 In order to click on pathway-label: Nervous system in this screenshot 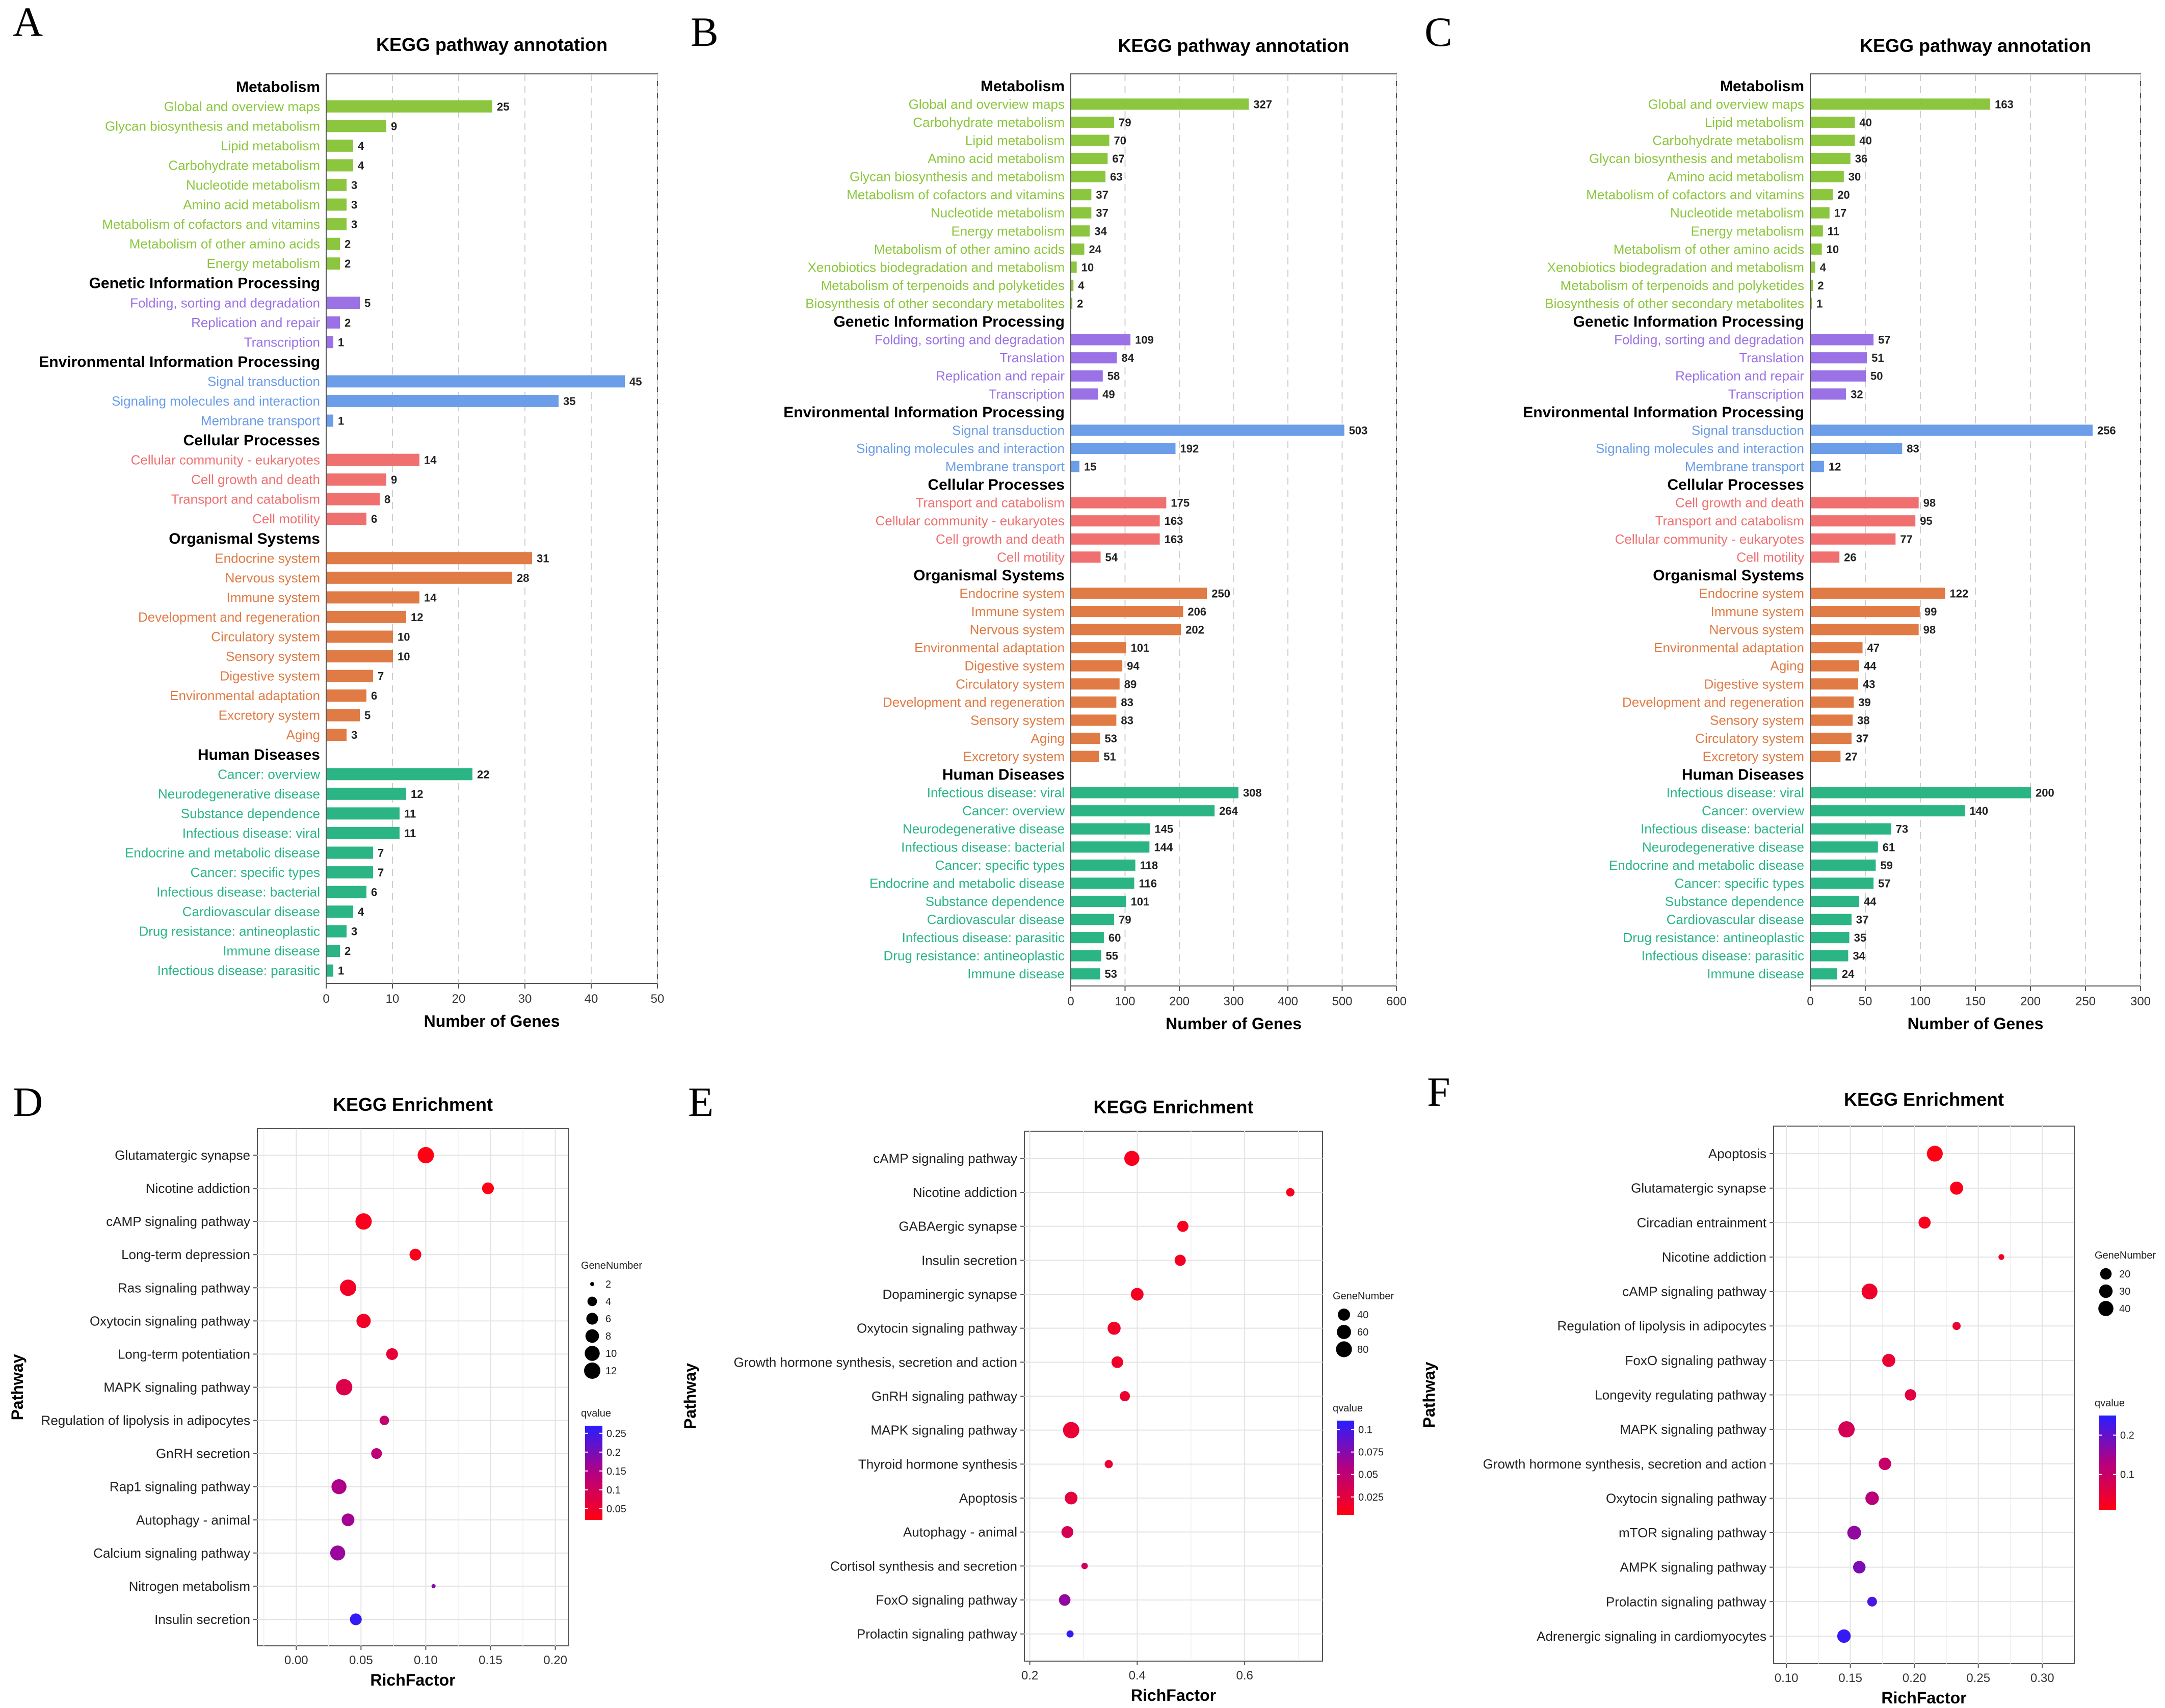, I will do `click(272, 577)`.